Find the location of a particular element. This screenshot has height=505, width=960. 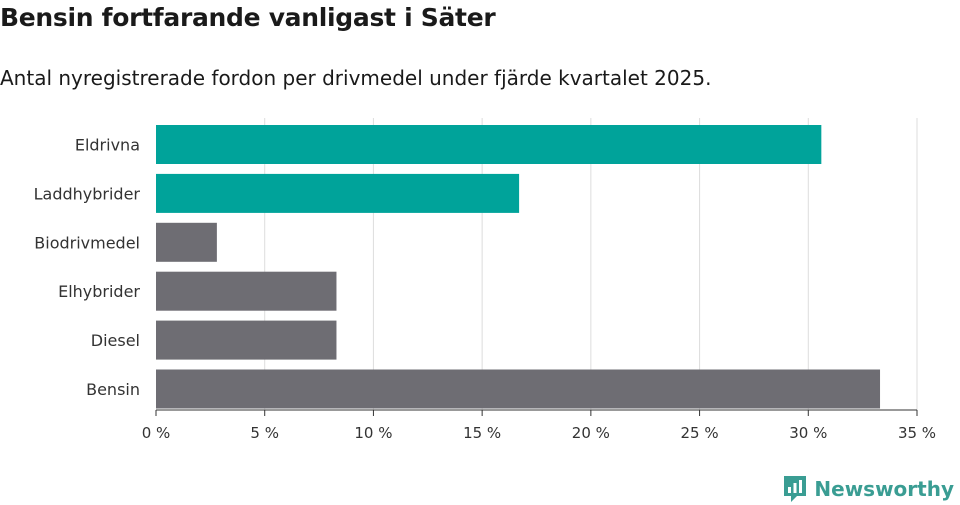

bar-laddhybrider is located at coordinates (338, 193).